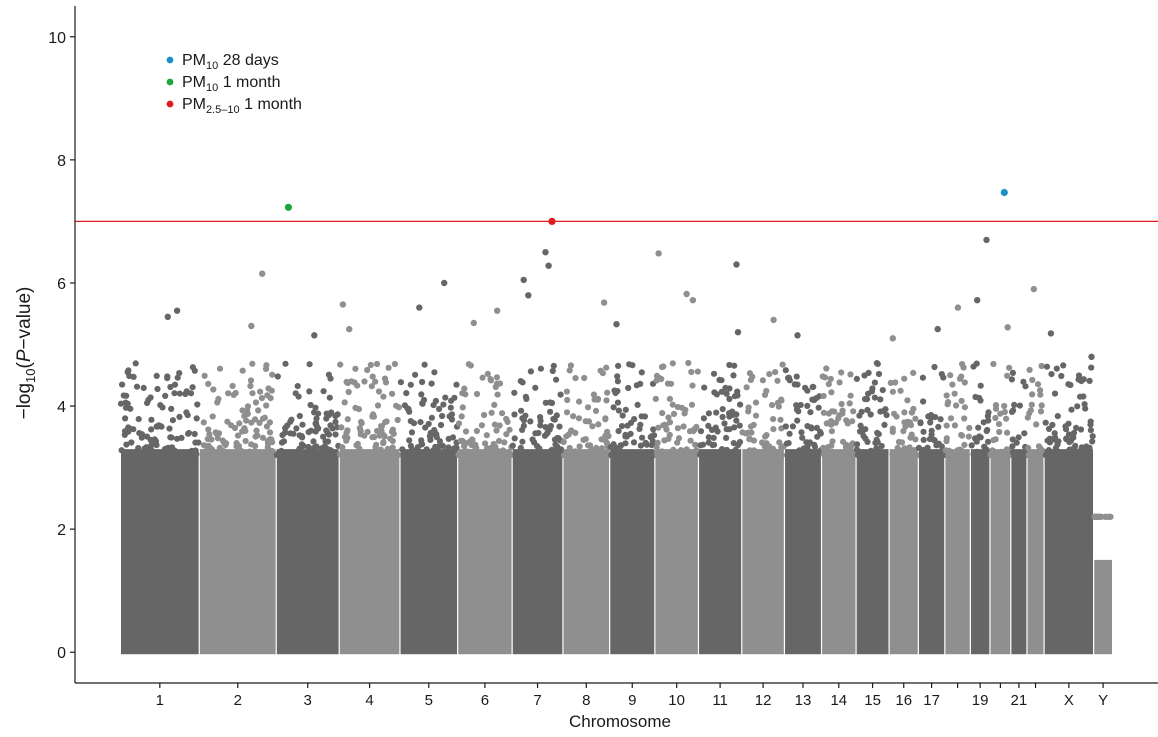 This screenshot has width=1158, height=737. I want to click on x-tick-label-chr3: 3, so click(308, 700).